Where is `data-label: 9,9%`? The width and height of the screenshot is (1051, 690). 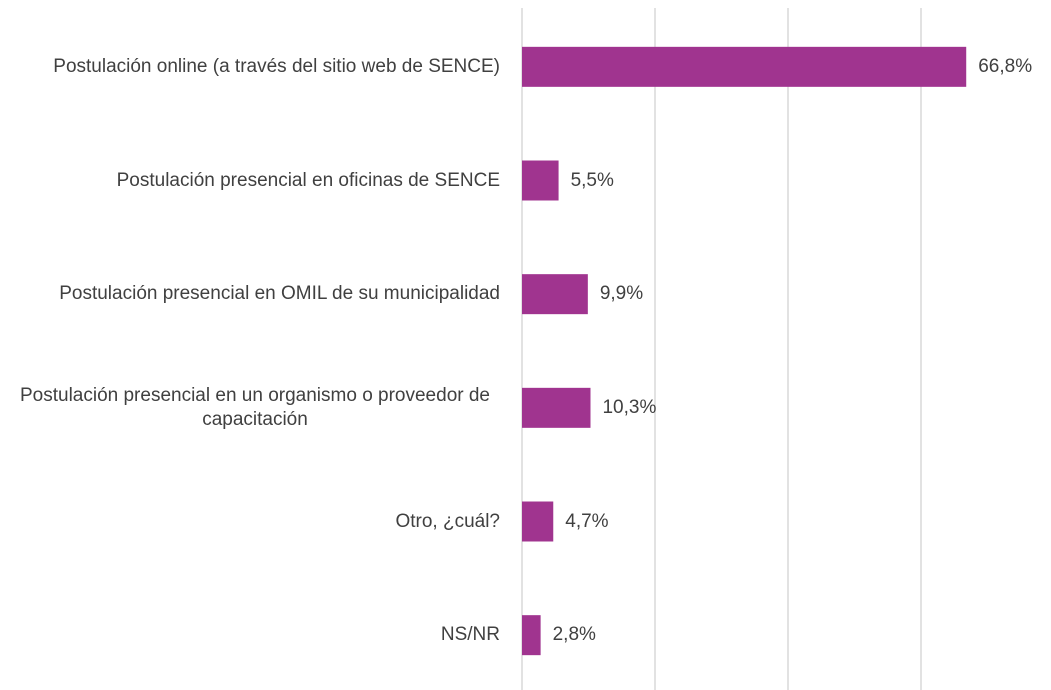 data-label: 9,9% is located at coordinates (621, 294).